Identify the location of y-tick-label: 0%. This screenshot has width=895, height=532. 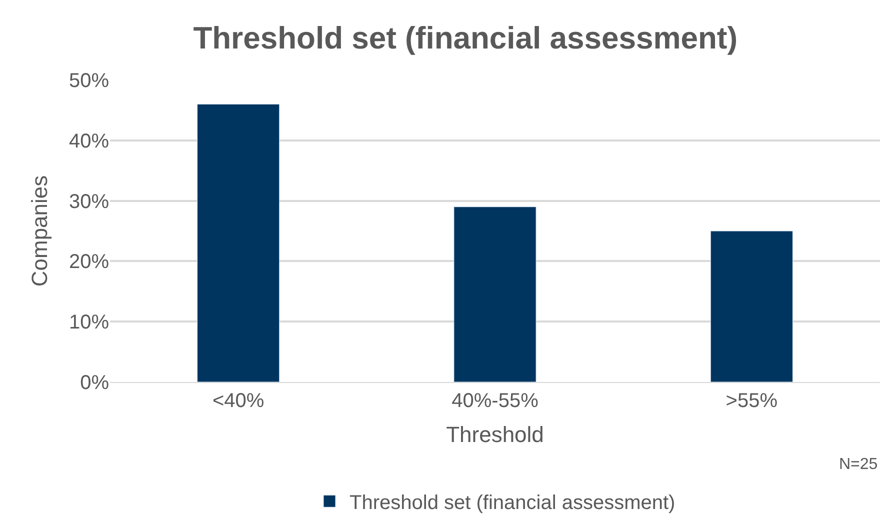
(95, 383).